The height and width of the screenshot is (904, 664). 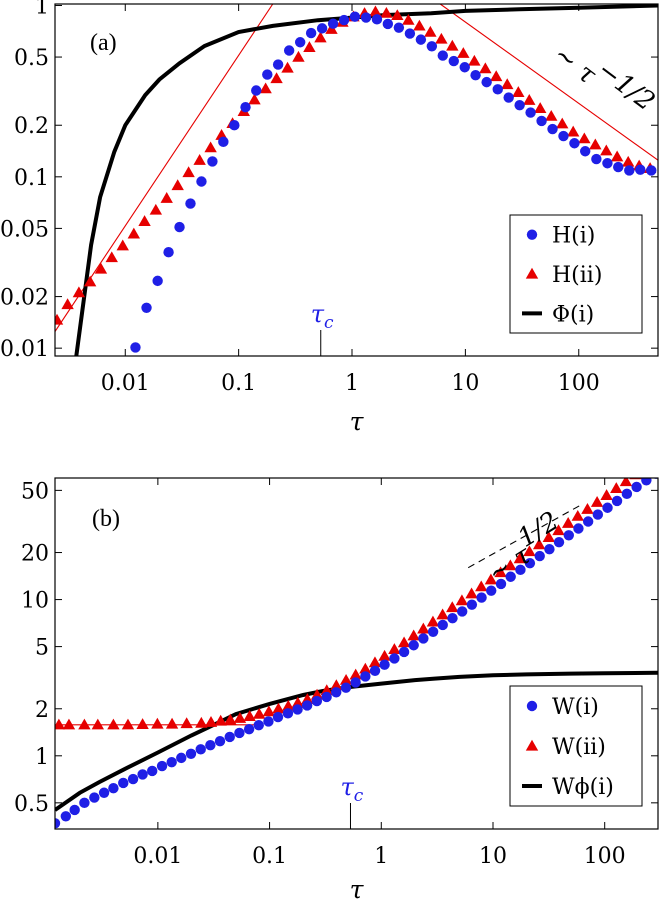 I want to click on y-tick-label: 50, so click(x=35, y=491).